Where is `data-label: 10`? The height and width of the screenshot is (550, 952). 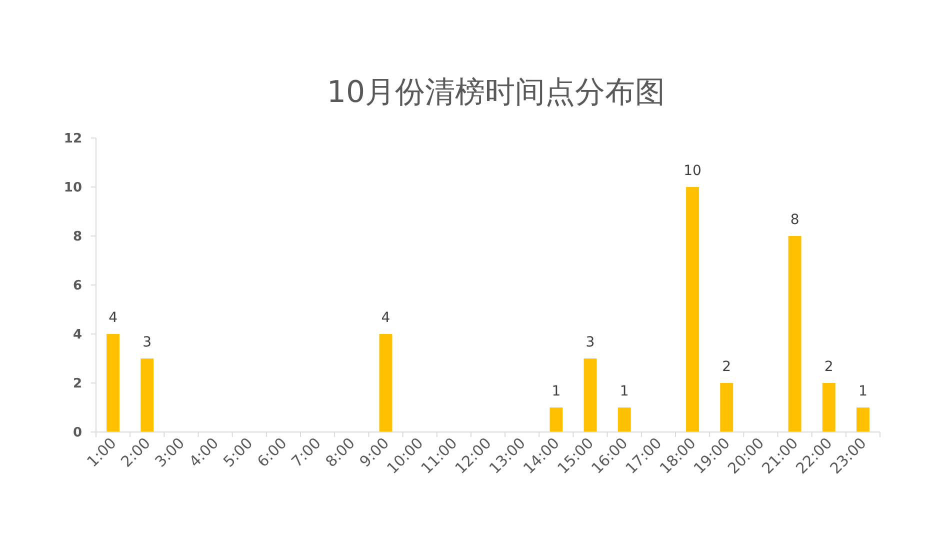
data-label: 10 is located at coordinates (693, 171).